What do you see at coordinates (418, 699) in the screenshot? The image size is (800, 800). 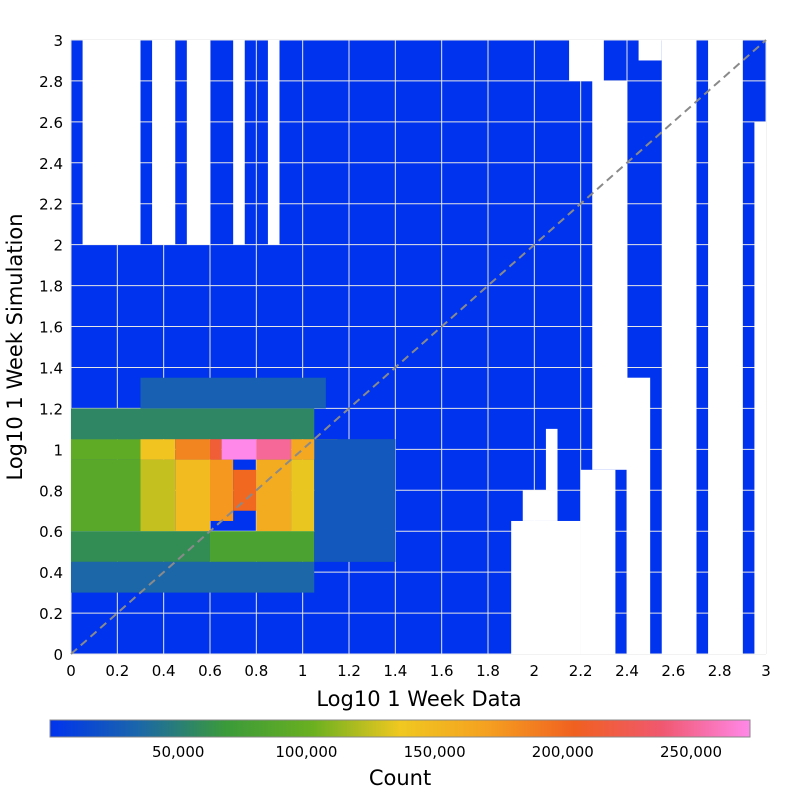 I see `x-axis-title: Log10 1 Week Data` at bounding box center [418, 699].